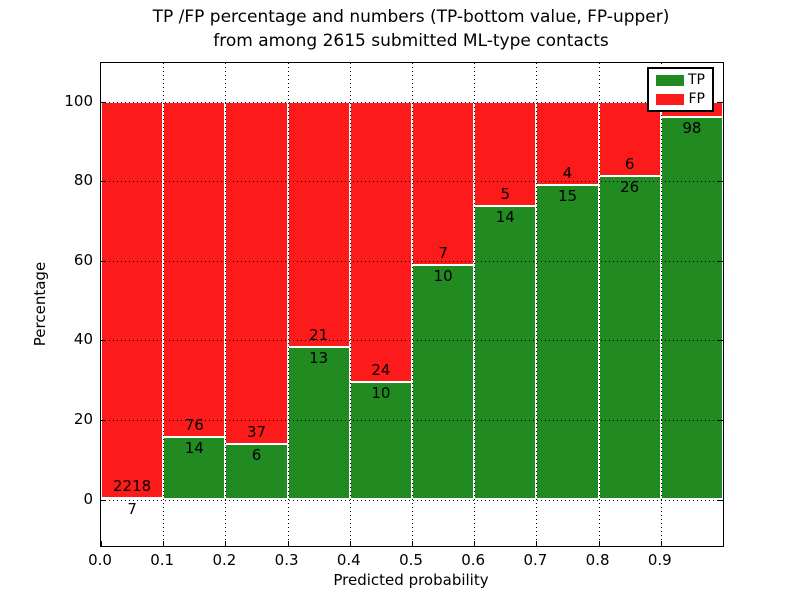  What do you see at coordinates (132, 509) in the screenshot?
I see `tp-count-label: 7` at bounding box center [132, 509].